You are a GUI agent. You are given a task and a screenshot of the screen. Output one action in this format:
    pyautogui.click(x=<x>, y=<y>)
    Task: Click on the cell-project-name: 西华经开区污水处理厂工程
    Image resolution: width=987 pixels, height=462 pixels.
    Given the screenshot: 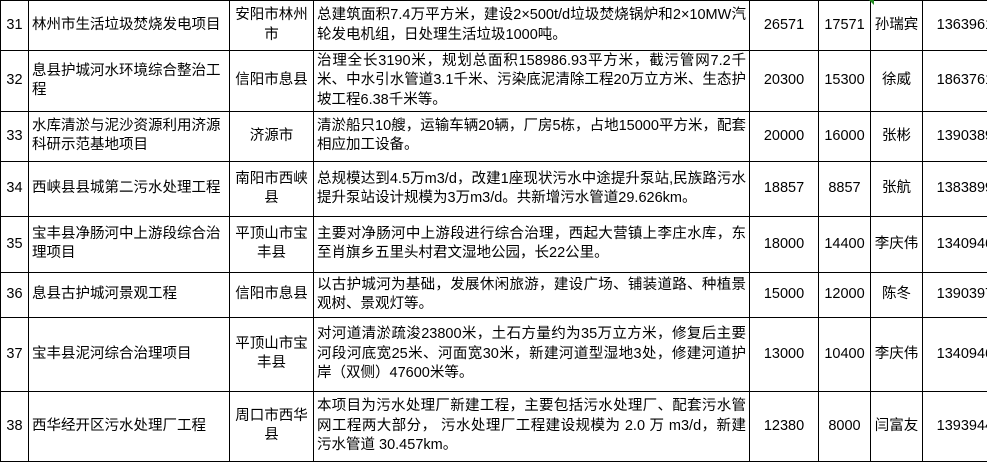 What is the action you would take?
    pyautogui.click(x=129, y=426)
    